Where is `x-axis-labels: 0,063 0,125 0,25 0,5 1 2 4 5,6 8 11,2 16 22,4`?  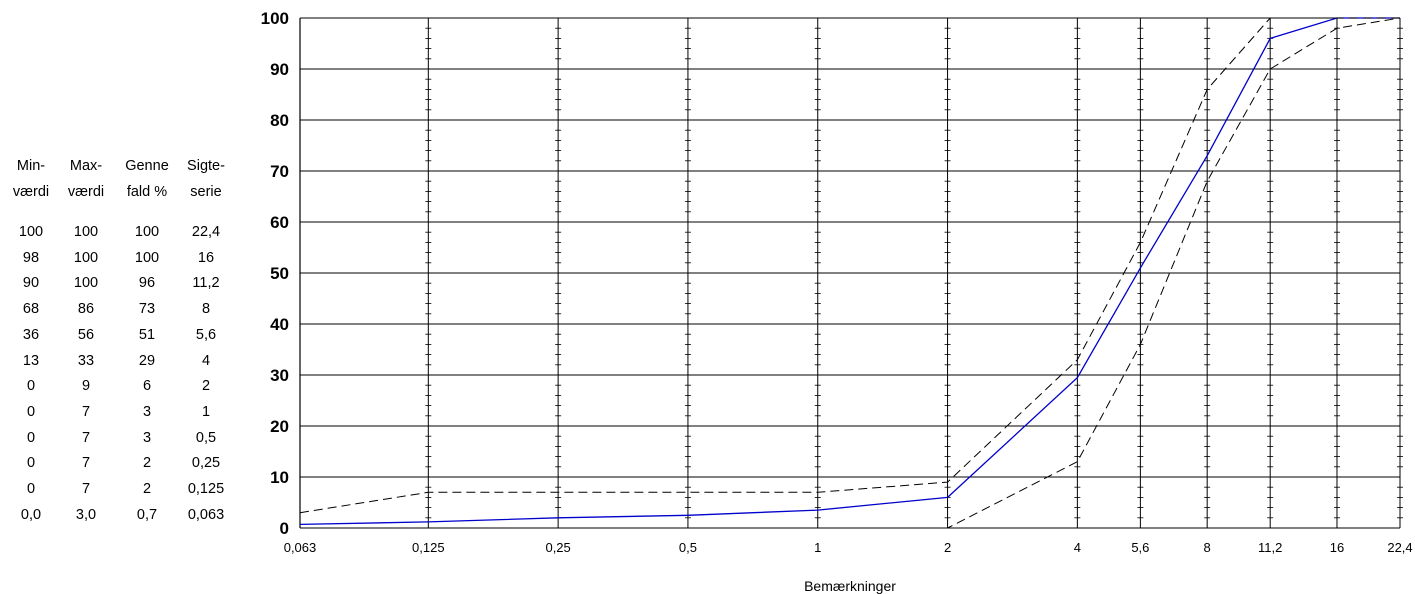 x-axis-labels: 0,063 0,125 0,25 0,5 1 2 4 5,6 8 11,2 16 22,4 is located at coordinates (848, 547).